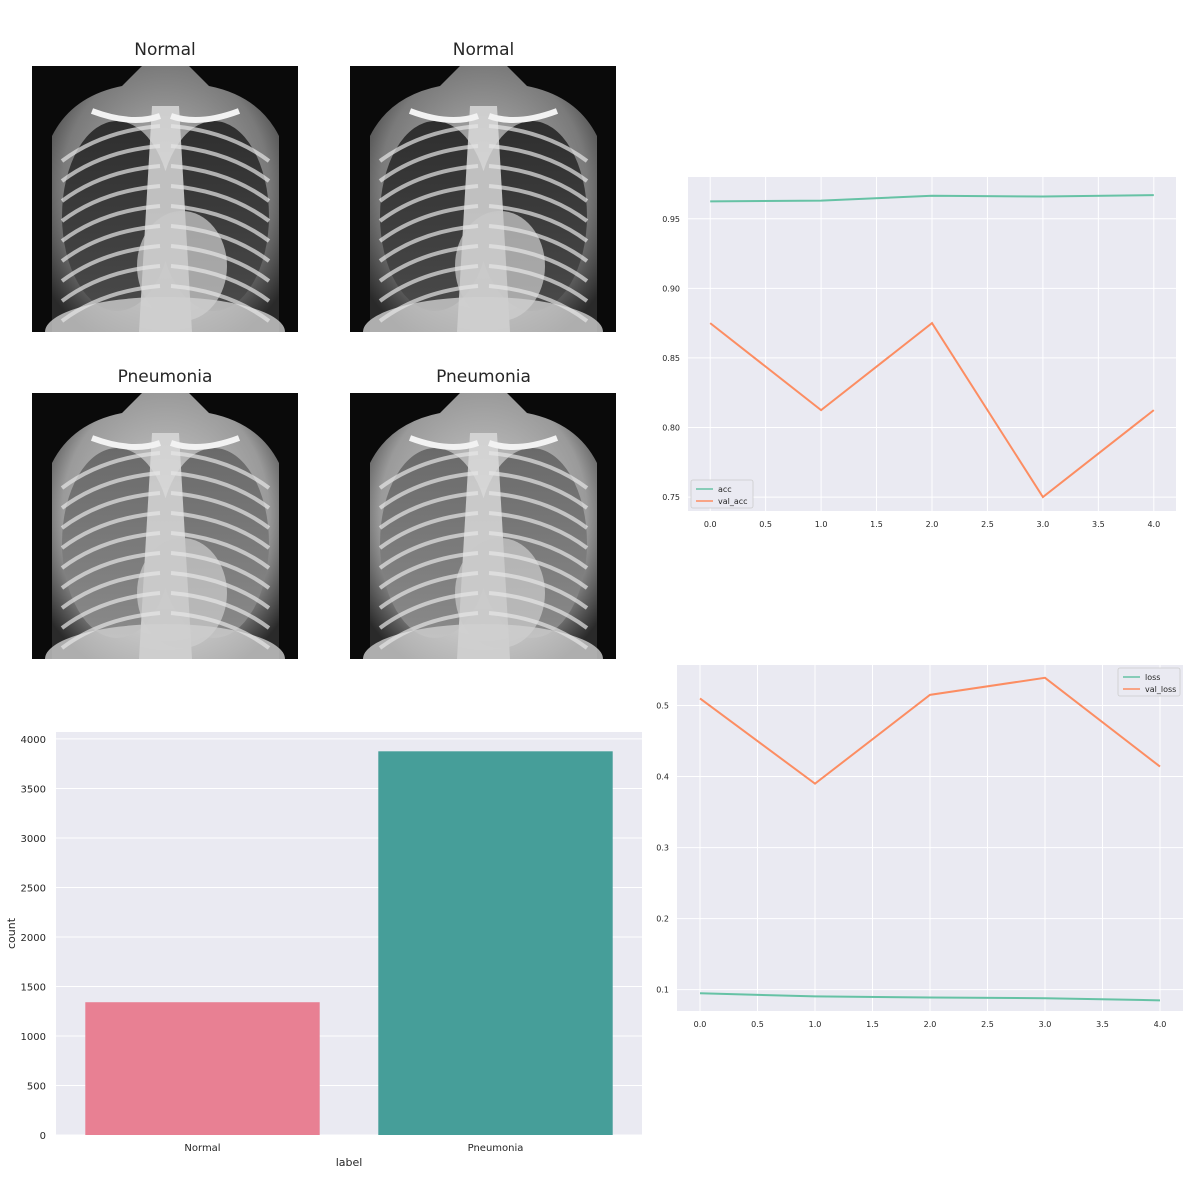 The image size is (1200, 1200). Describe the element at coordinates (932, 410) in the screenshot. I see `series-line-val_acc` at that location.